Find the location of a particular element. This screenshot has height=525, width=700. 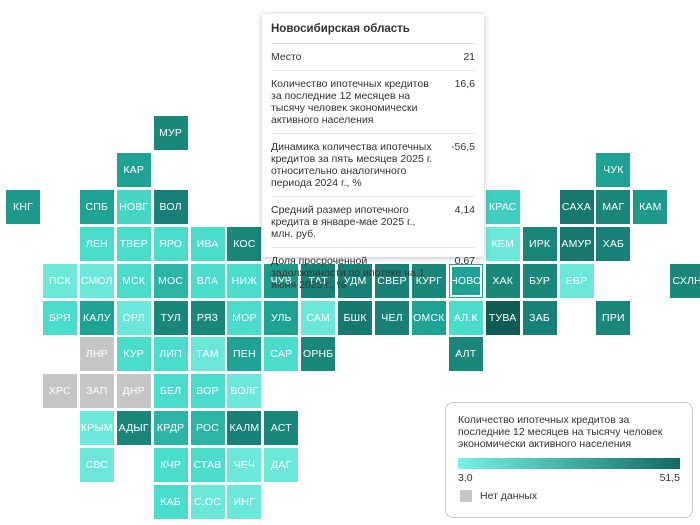

region-tile: ДНР is located at coordinates (133, 391).